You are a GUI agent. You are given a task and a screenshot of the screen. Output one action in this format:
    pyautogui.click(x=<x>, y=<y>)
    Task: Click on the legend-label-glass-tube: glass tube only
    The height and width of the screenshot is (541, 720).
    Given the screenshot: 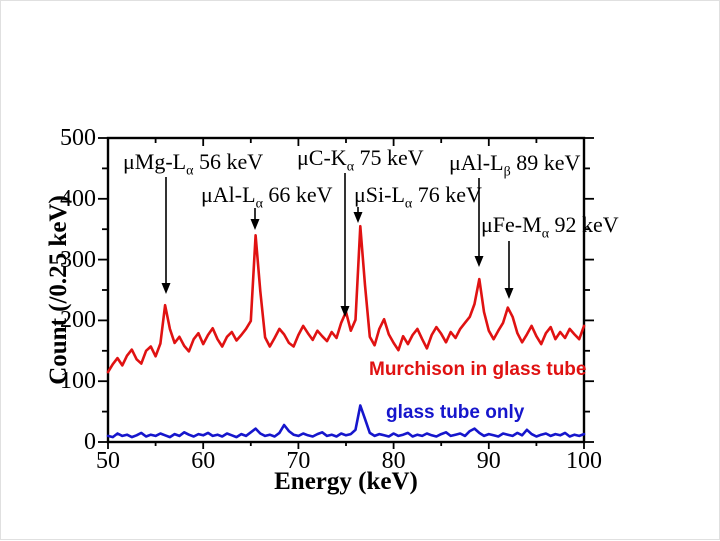 What is the action you would take?
    pyautogui.click(x=455, y=412)
    